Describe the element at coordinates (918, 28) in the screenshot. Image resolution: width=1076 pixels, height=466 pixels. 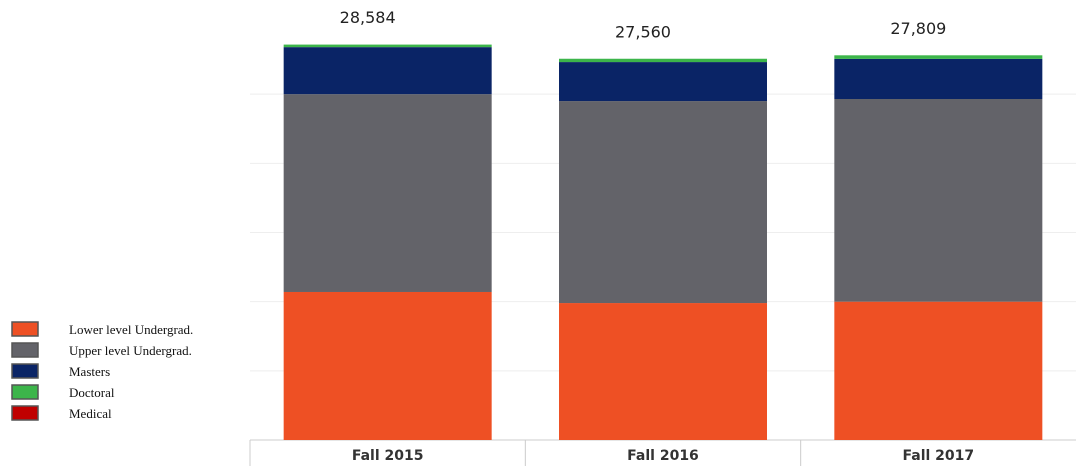
I see `total-label: 27,809` at that location.